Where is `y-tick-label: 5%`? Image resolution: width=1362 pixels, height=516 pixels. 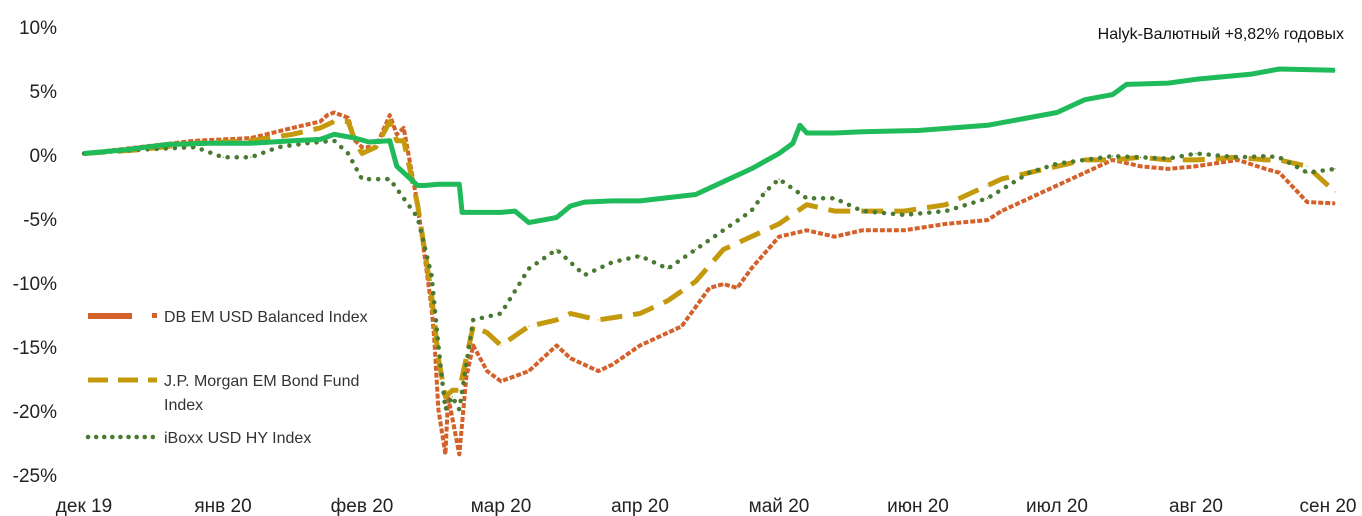 y-tick-label: 5% is located at coordinates (44, 92).